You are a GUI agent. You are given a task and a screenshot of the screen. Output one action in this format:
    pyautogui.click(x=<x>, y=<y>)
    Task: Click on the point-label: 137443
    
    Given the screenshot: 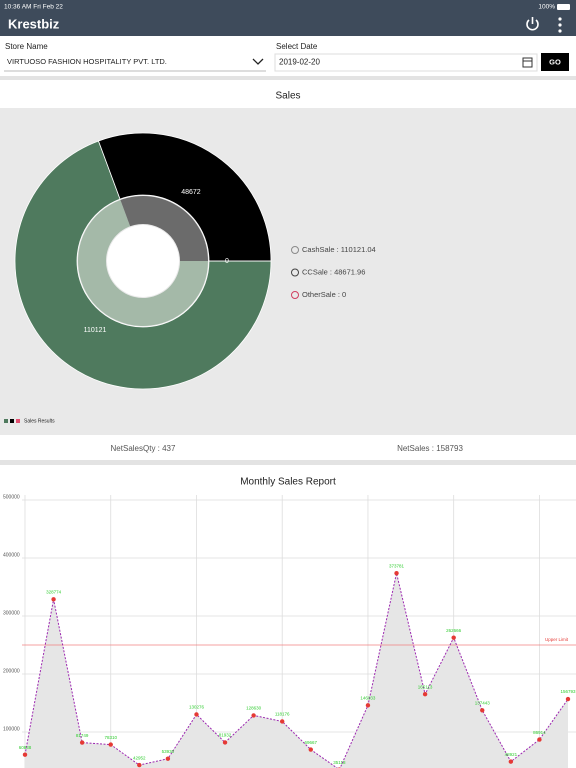 What is the action you would take?
    pyautogui.click(x=483, y=702)
    